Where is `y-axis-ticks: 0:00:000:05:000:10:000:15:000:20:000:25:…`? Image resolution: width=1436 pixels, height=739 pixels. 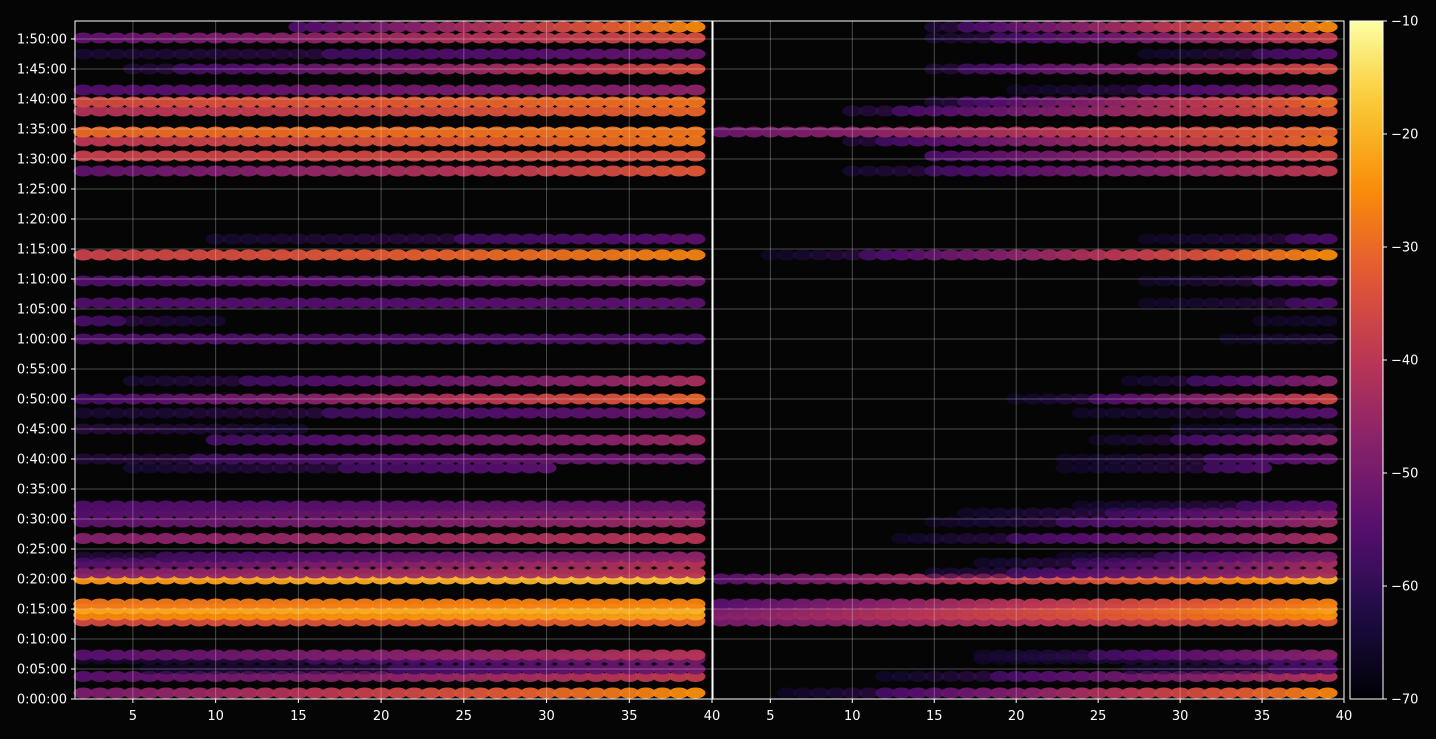 y-axis-ticks: 0:00:000:05:000:10:000:15:000:20:000:25:… is located at coordinates (46, 370).